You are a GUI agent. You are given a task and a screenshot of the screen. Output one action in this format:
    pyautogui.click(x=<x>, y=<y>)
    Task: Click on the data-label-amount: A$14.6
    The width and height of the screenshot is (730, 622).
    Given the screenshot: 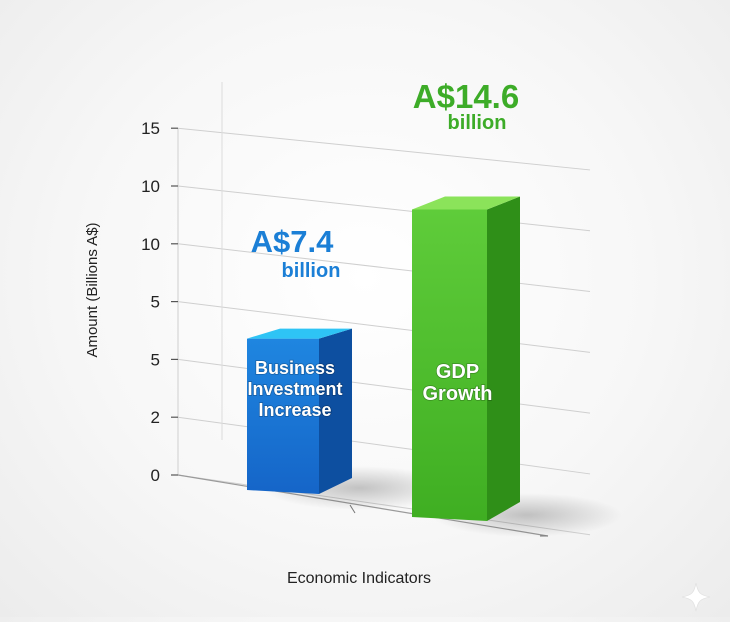 What is the action you would take?
    pyautogui.click(x=466, y=96)
    